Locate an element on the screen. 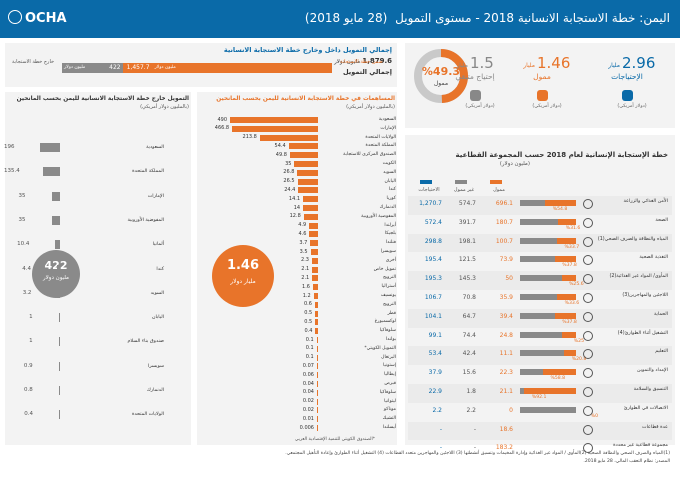  hrp-total-value: 1.46 is located at coordinates (243, 265).